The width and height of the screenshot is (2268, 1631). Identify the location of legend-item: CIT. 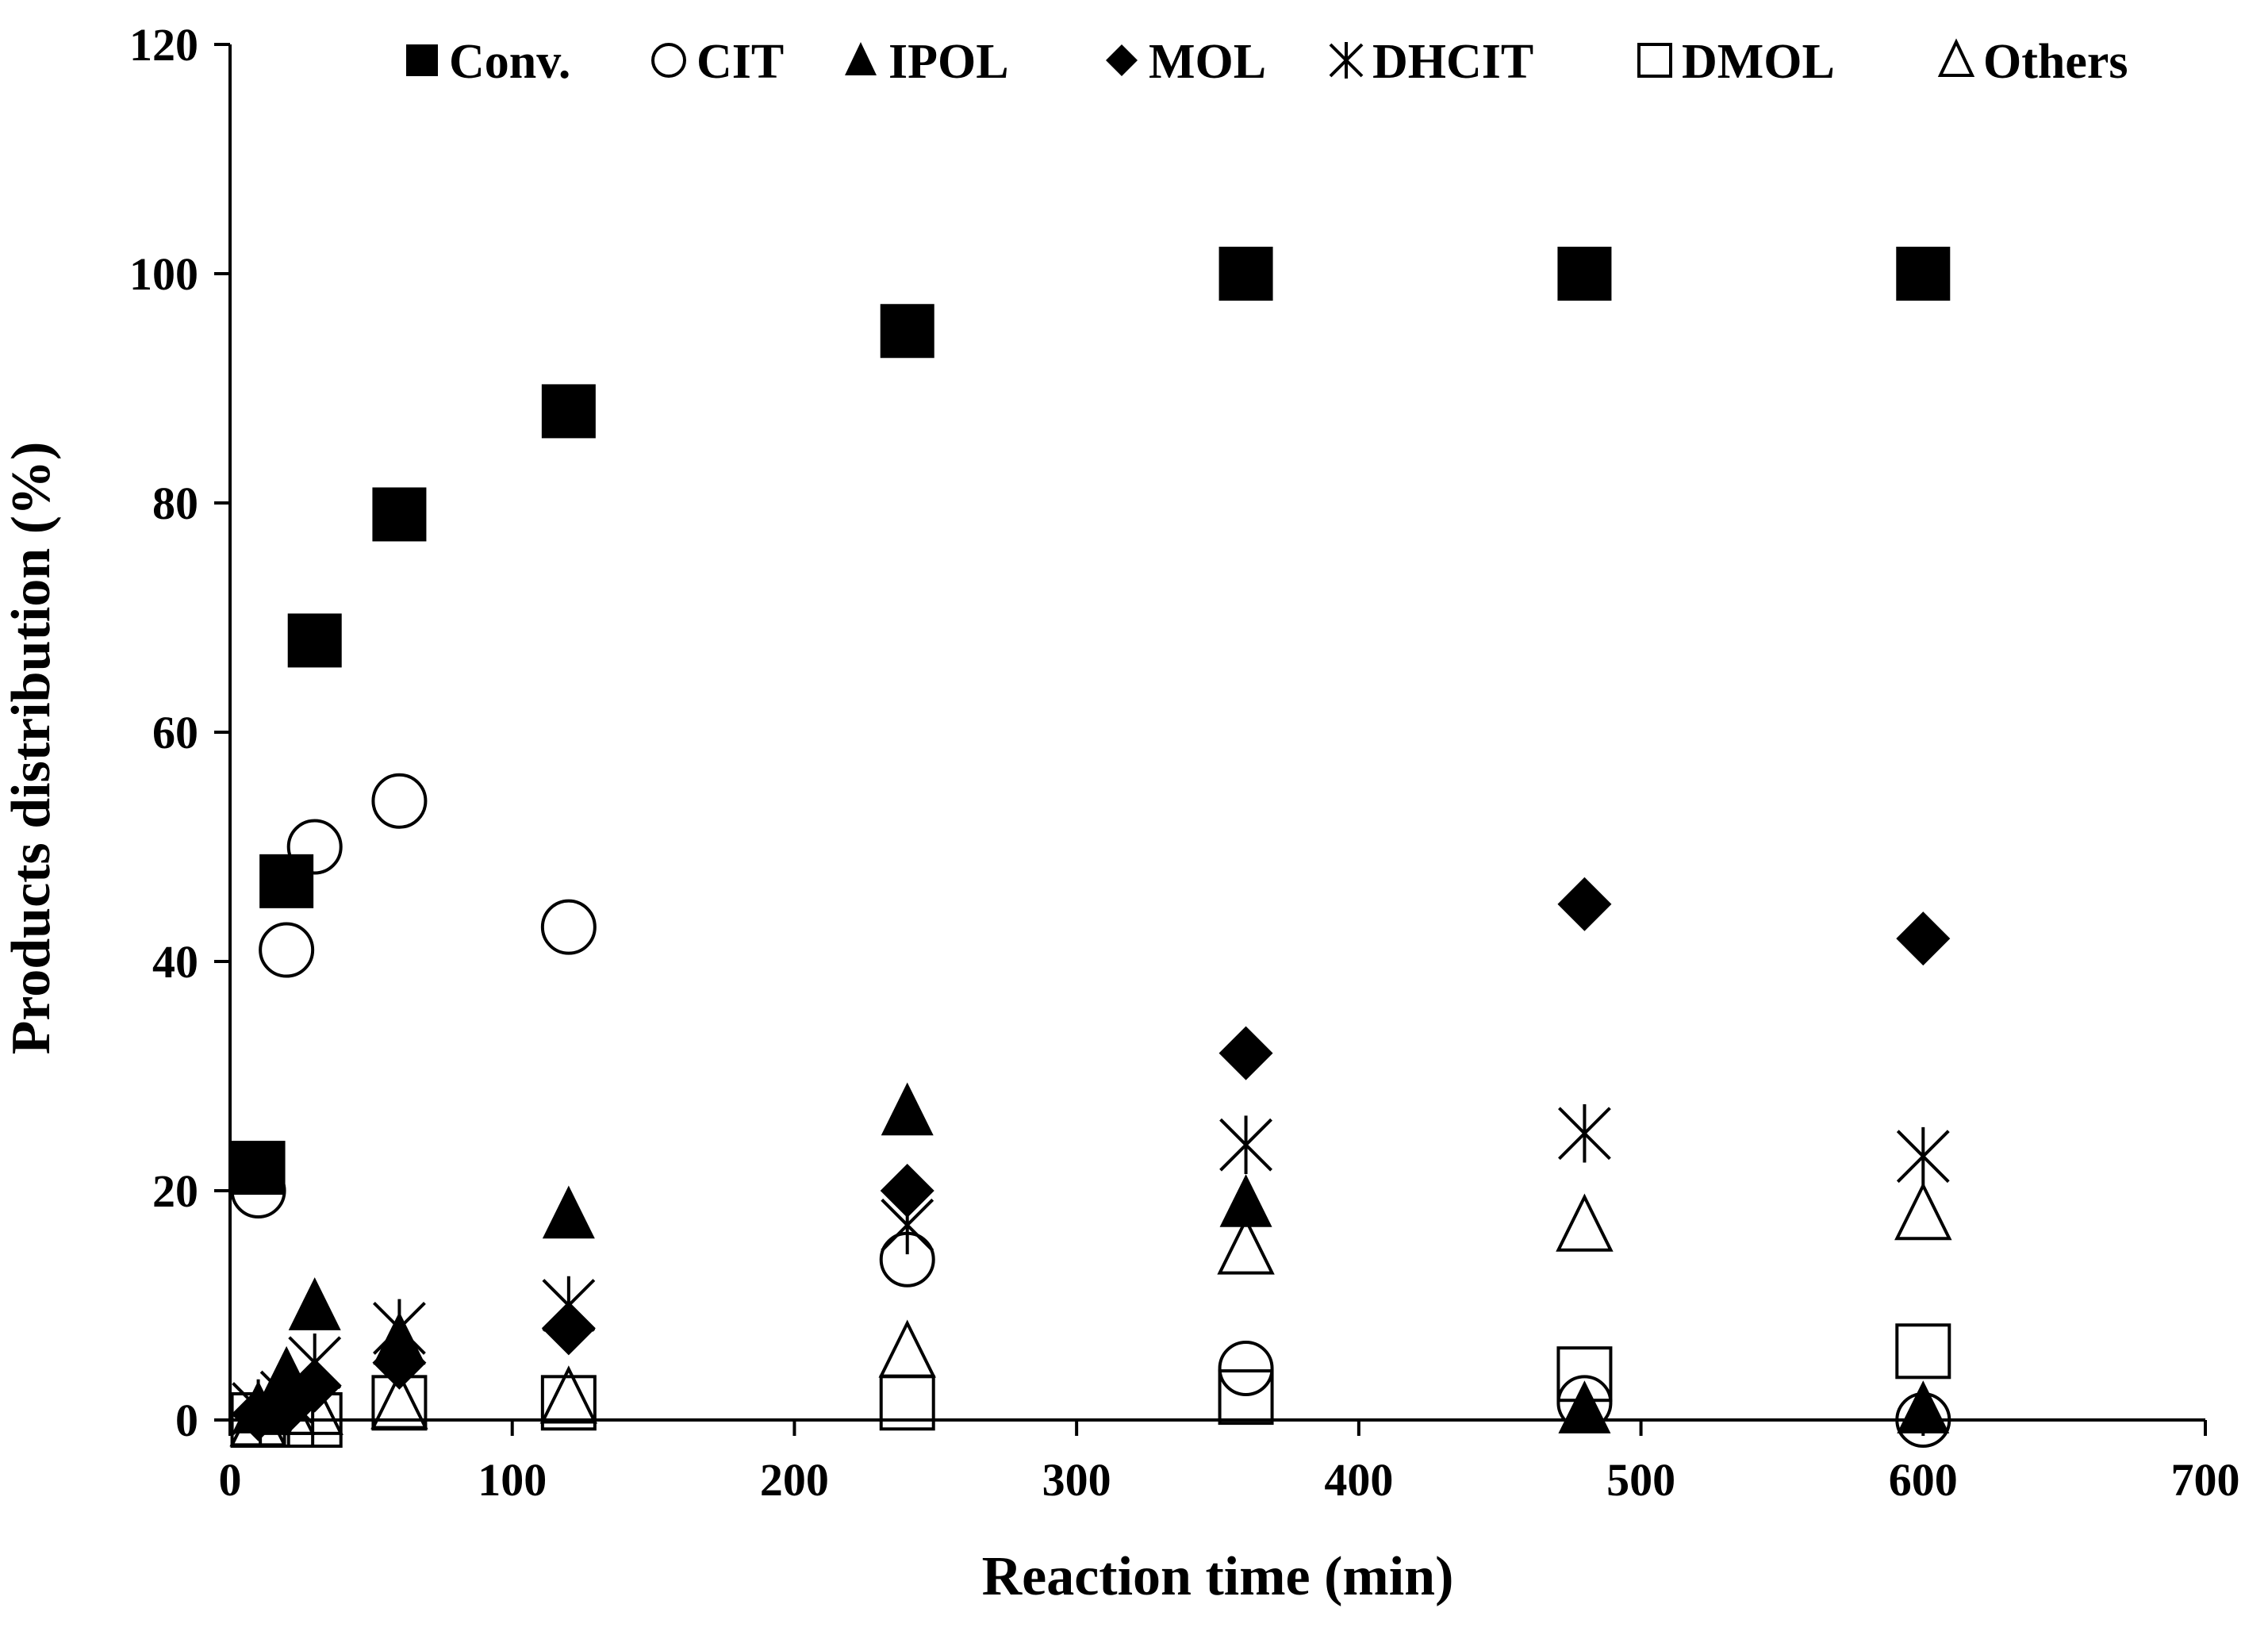
(718, 62).